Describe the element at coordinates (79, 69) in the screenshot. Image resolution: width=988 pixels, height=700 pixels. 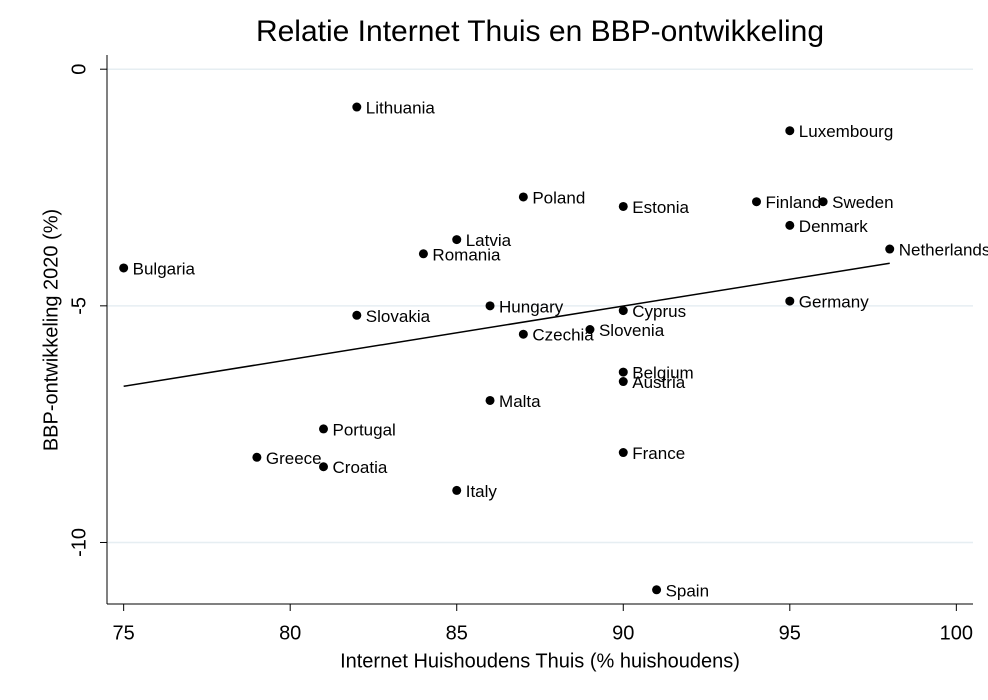
I see `y-tick-label: 0` at that location.